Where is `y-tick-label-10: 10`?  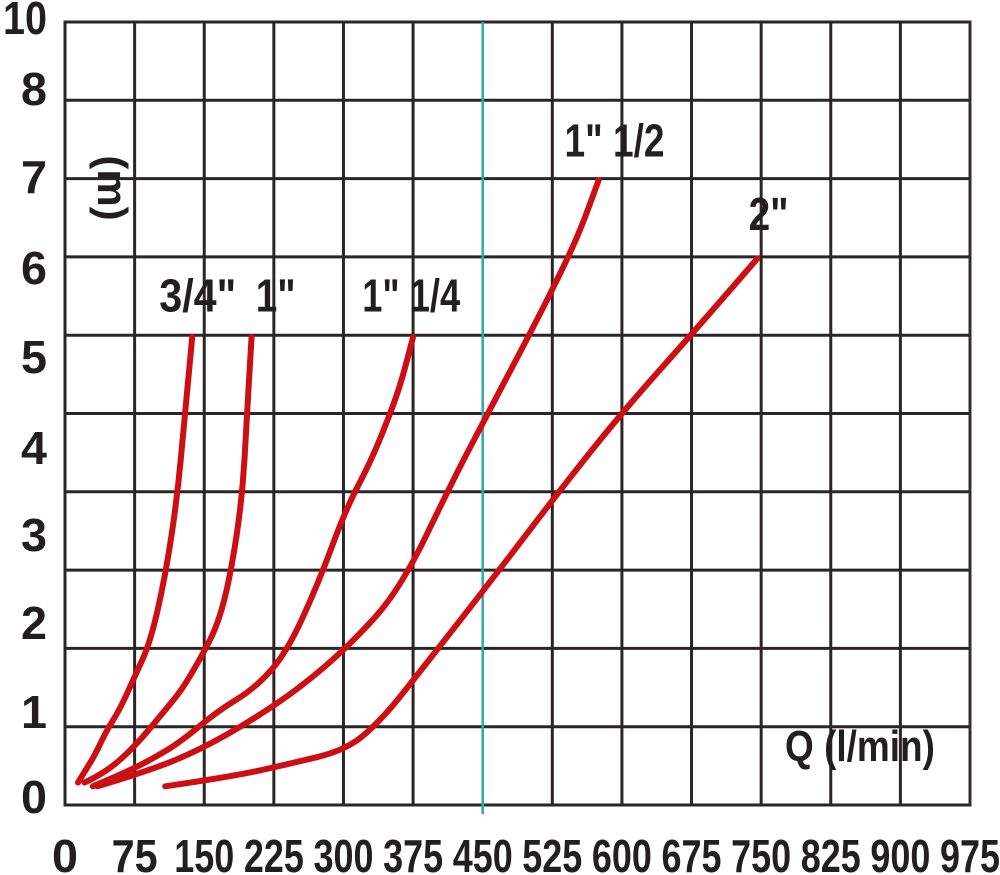
y-tick-label-10: 10 is located at coordinates (25, 22).